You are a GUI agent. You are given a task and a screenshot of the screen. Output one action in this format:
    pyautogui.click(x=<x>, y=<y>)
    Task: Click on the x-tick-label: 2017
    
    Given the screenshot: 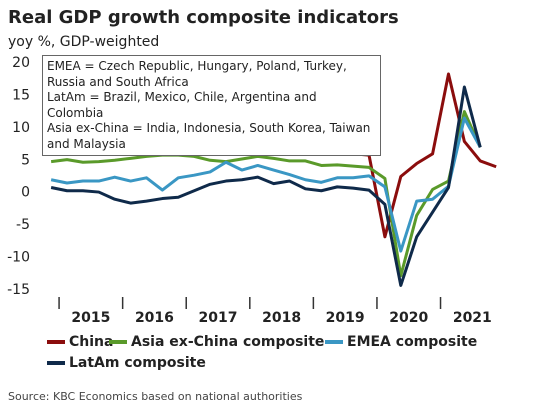 What is the action you would take?
    pyautogui.click(x=218, y=318)
    